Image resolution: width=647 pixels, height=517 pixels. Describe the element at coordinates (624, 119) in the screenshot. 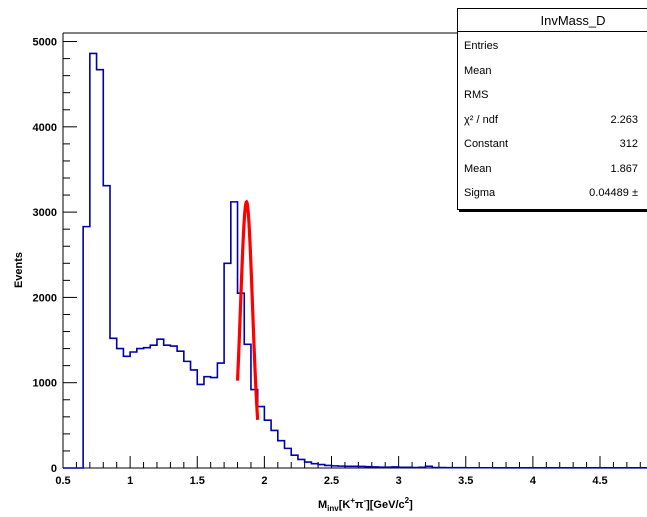

I see `stats-row-value: 2.263` at that location.